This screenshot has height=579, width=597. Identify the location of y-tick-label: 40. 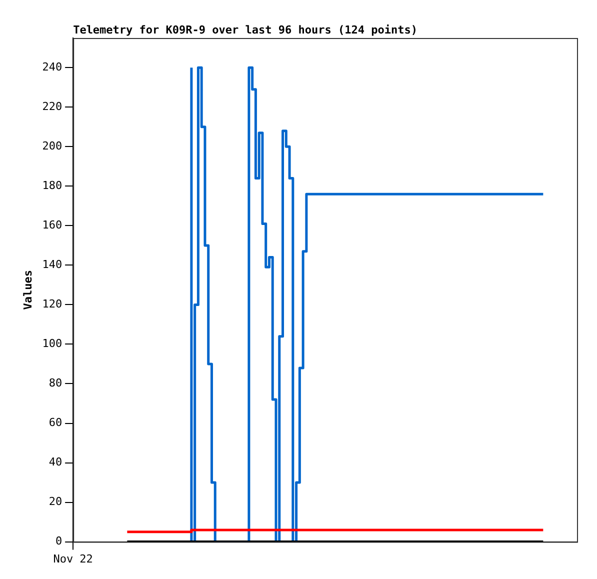
(55, 462).